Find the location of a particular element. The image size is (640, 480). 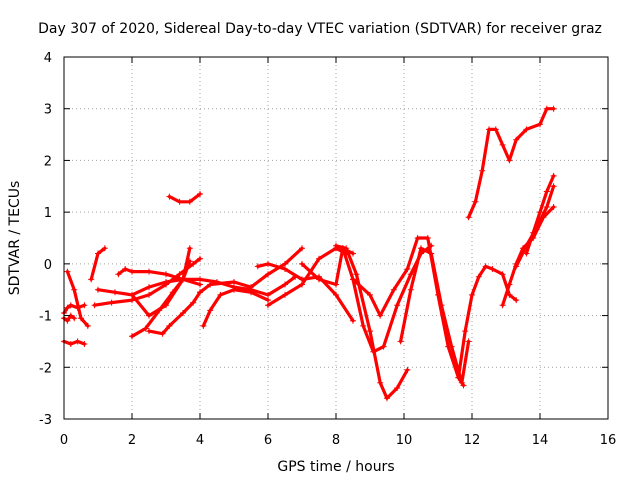

y-tick-label: 4 is located at coordinates (48, 58).